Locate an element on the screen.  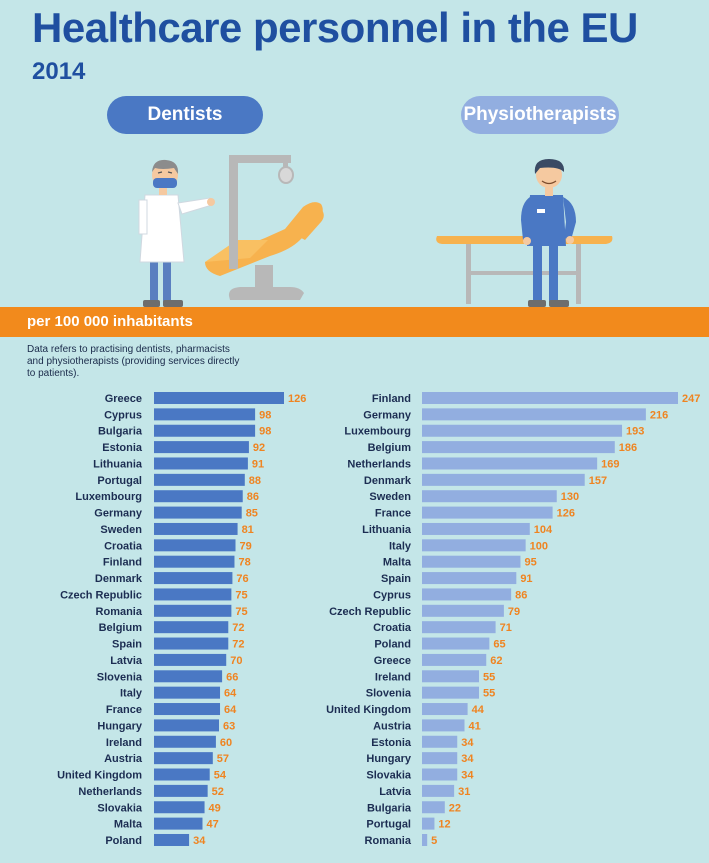
dentists-category-label: Austria is located at coordinates (123, 759).